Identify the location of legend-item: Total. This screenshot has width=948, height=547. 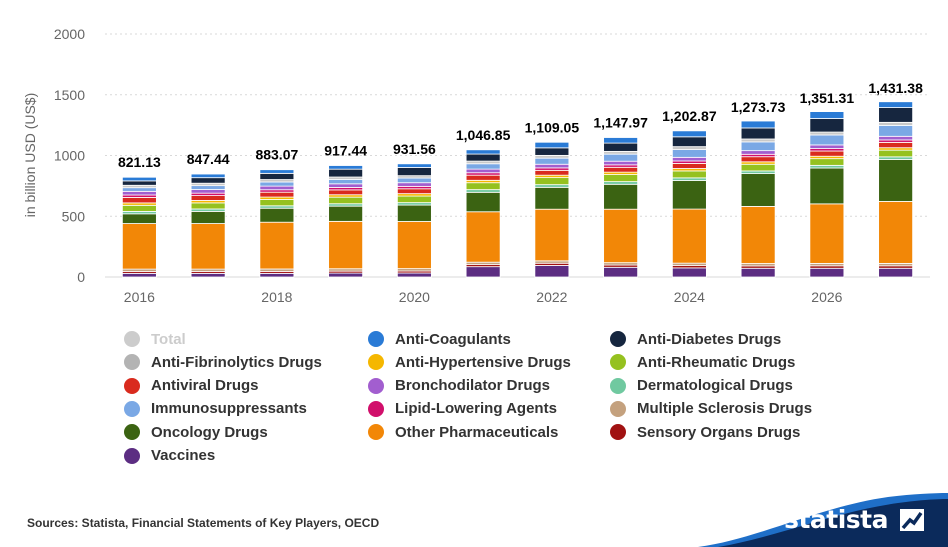
(155, 339).